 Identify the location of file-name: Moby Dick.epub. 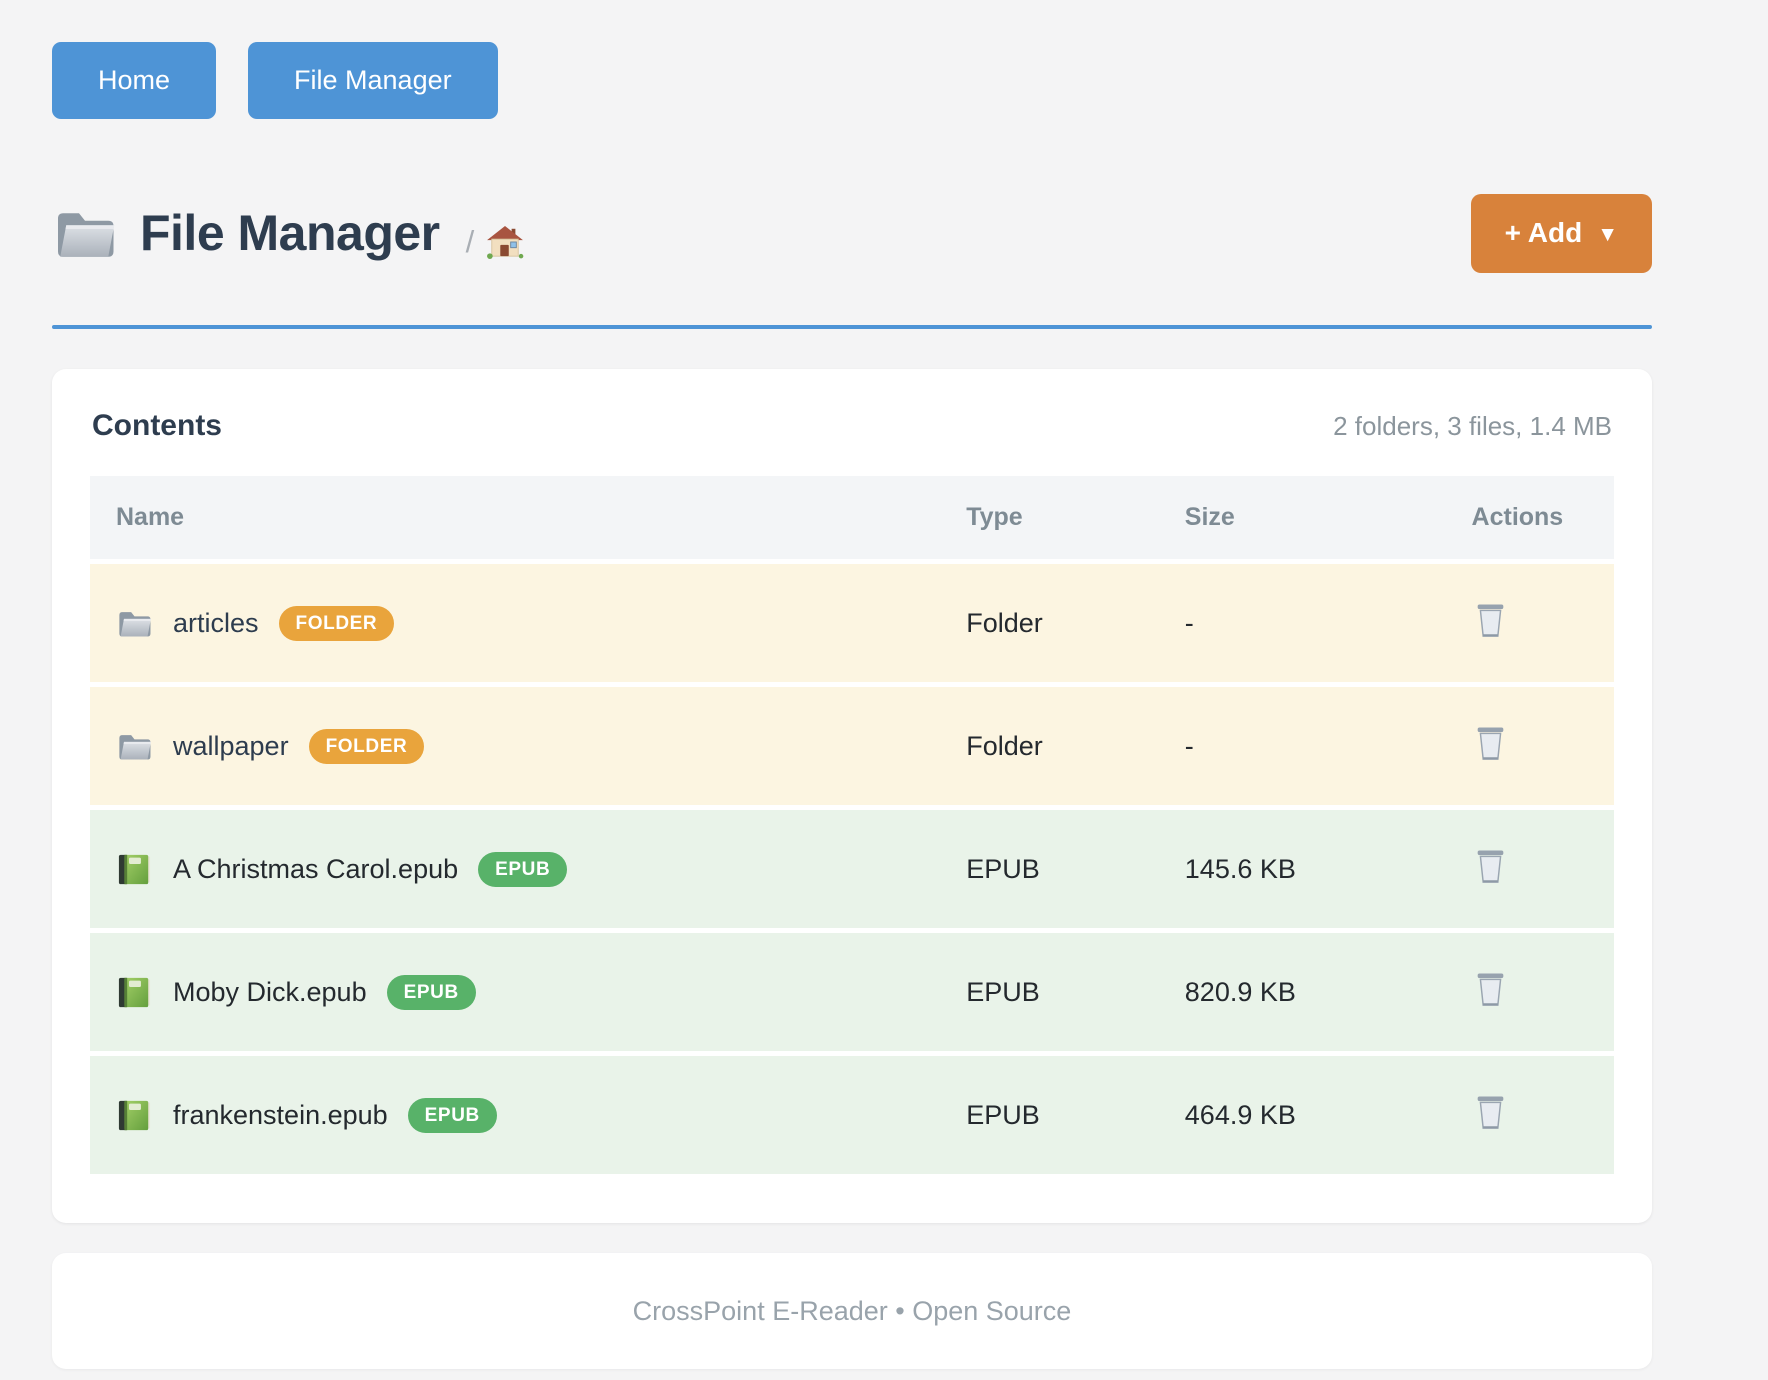
(270, 991).